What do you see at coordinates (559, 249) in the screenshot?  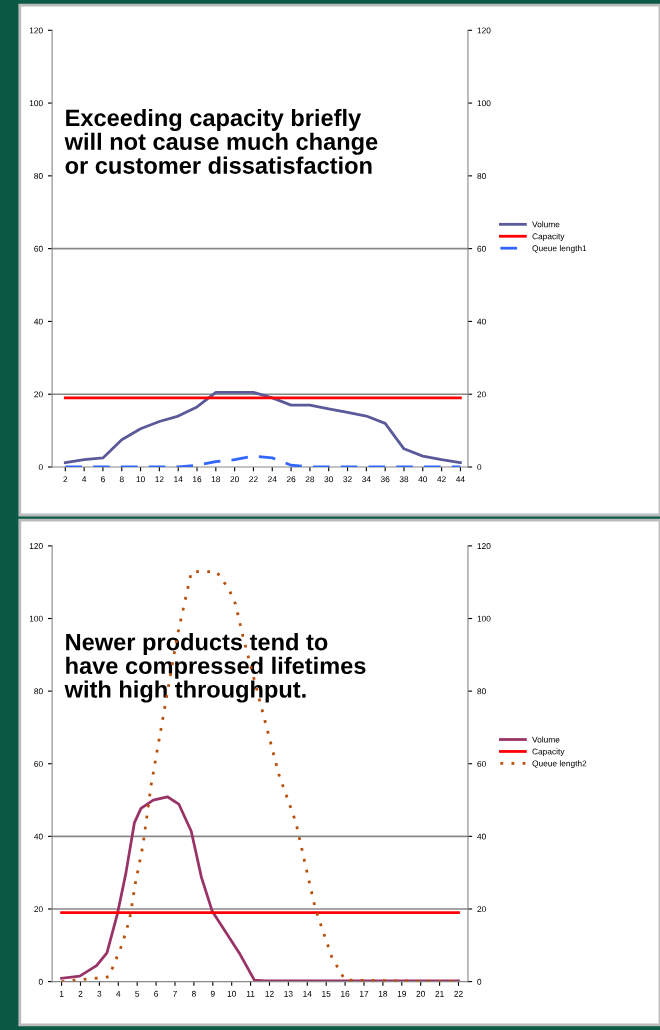 I see `legend-label: Queue length1` at bounding box center [559, 249].